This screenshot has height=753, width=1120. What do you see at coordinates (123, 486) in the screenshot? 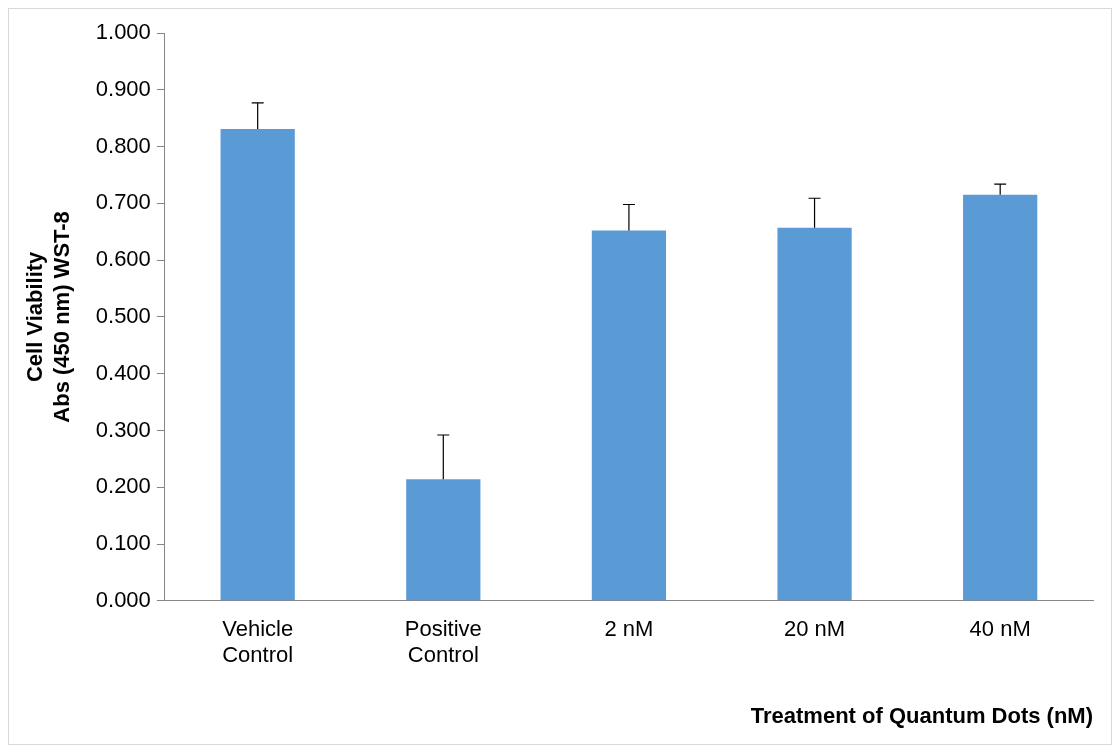
I see `y-tick-label: 0.200` at bounding box center [123, 486].